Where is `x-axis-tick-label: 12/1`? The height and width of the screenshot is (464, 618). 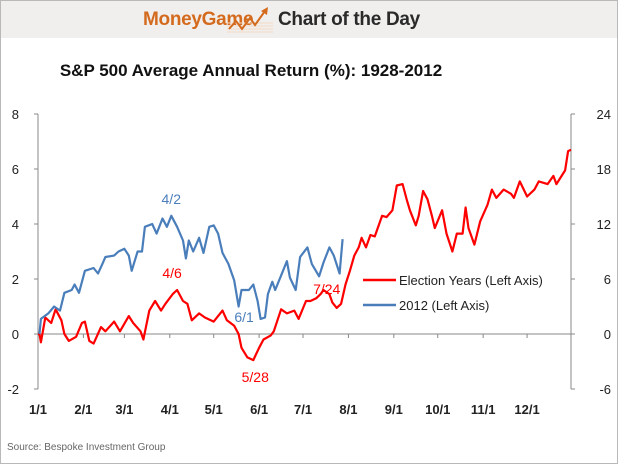 x-axis-tick-label: 12/1 is located at coordinates (526, 409).